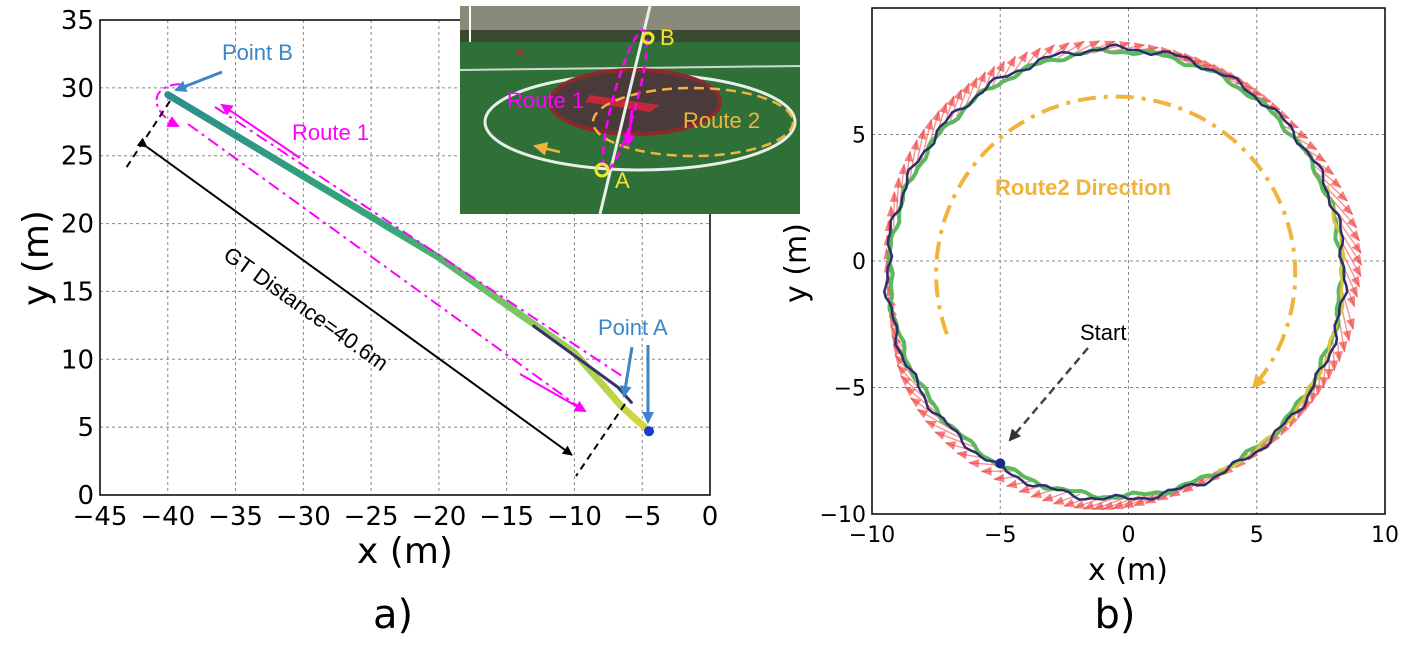 The image size is (1410, 645). What do you see at coordinates (1281, 328) in the screenshot?
I see `track-yellow` at bounding box center [1281, 328].